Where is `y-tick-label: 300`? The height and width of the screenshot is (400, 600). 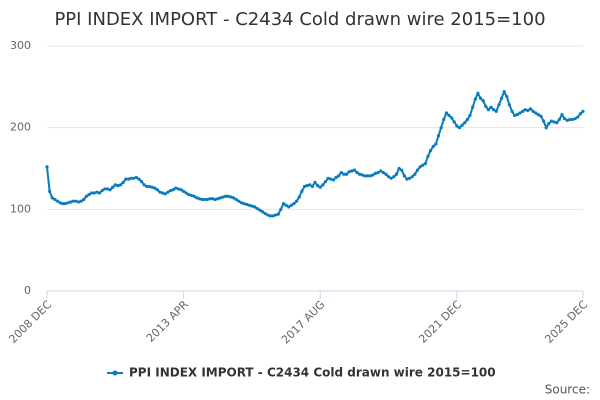
y-tick-label: 300 is located at coordinates (20, 45).